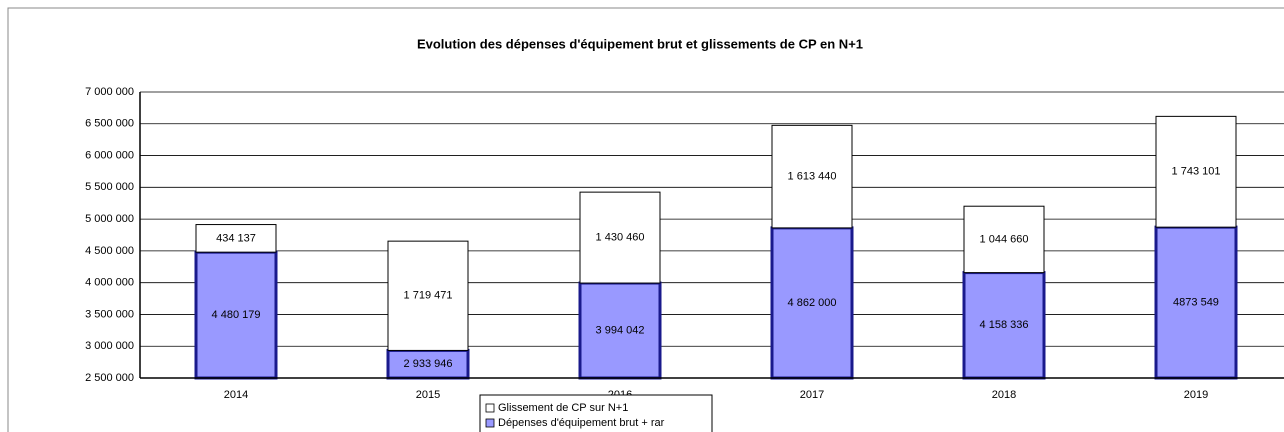 The image size is (1284, 432). I want to click on y-tick-label: 4 000 000, so click(109, 283).